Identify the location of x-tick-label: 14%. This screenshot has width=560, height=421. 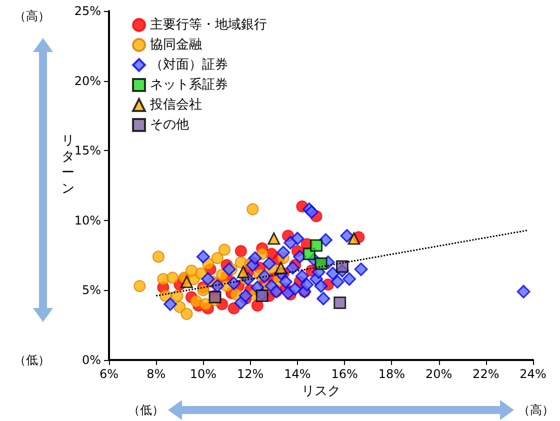
(297, 374).